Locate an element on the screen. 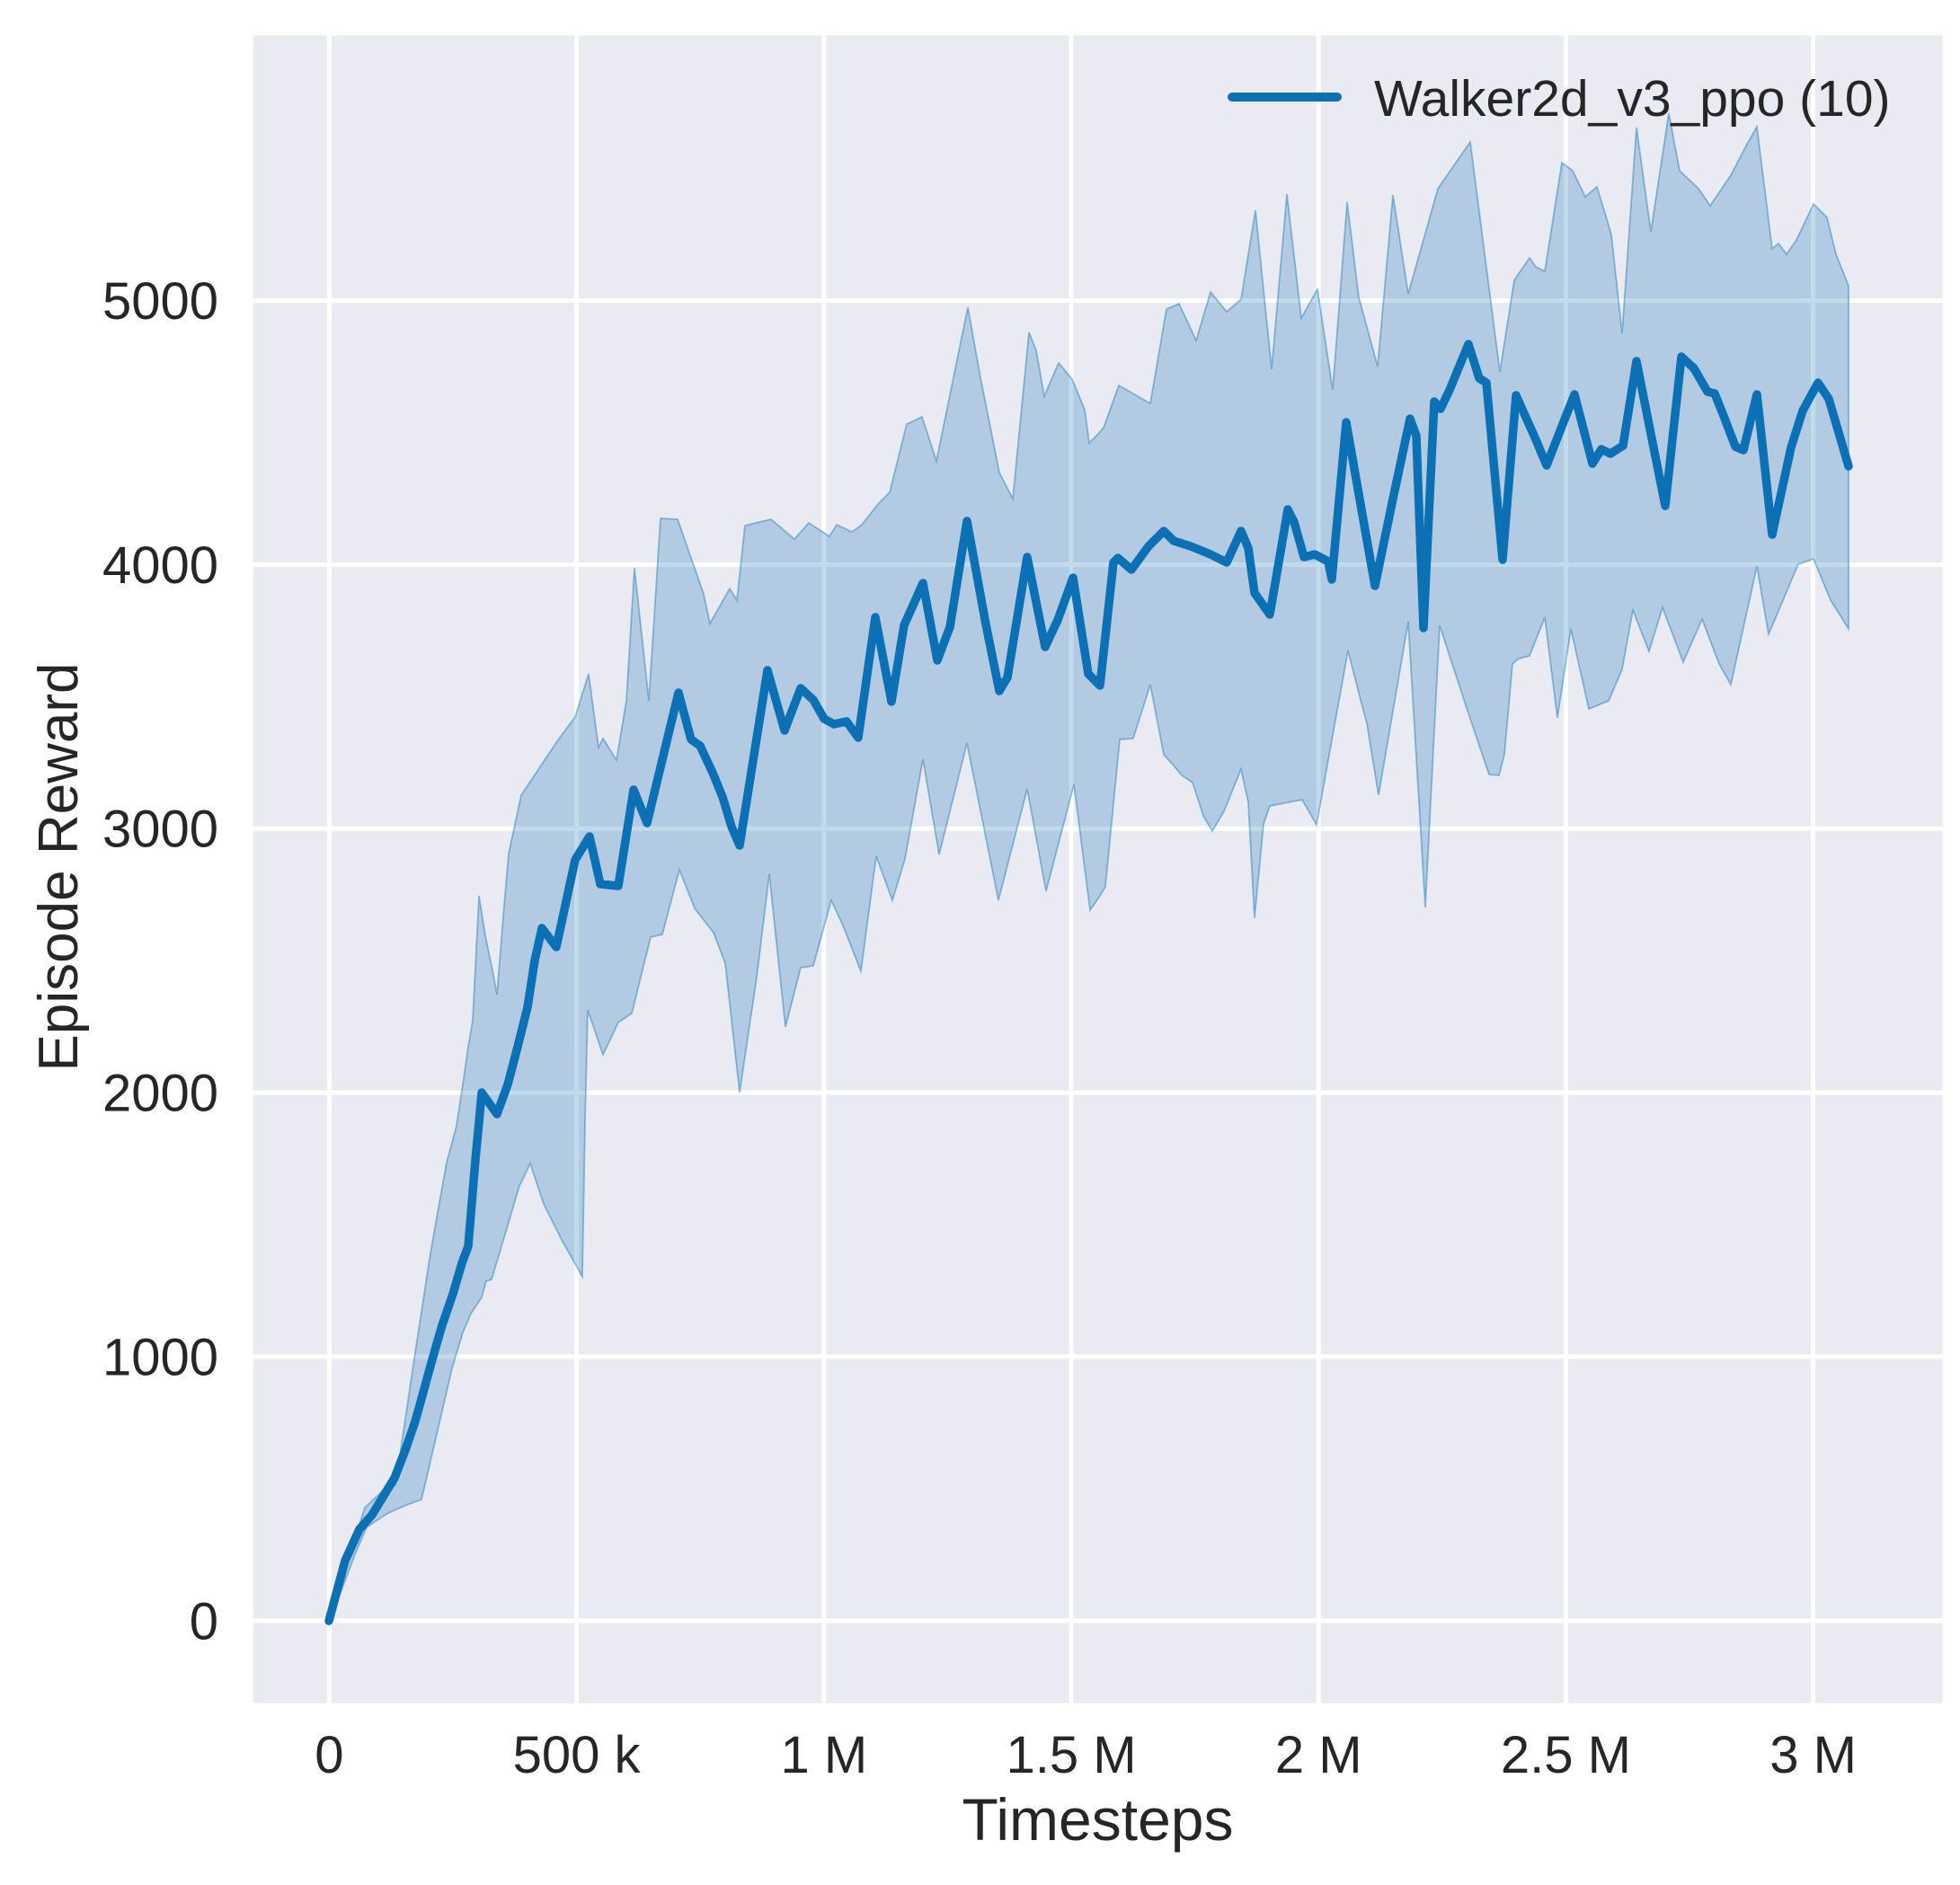 The height and width of the screenshot is (1885, 1960). svg-text: Timesteps is located at coordinates (1098, 1819).